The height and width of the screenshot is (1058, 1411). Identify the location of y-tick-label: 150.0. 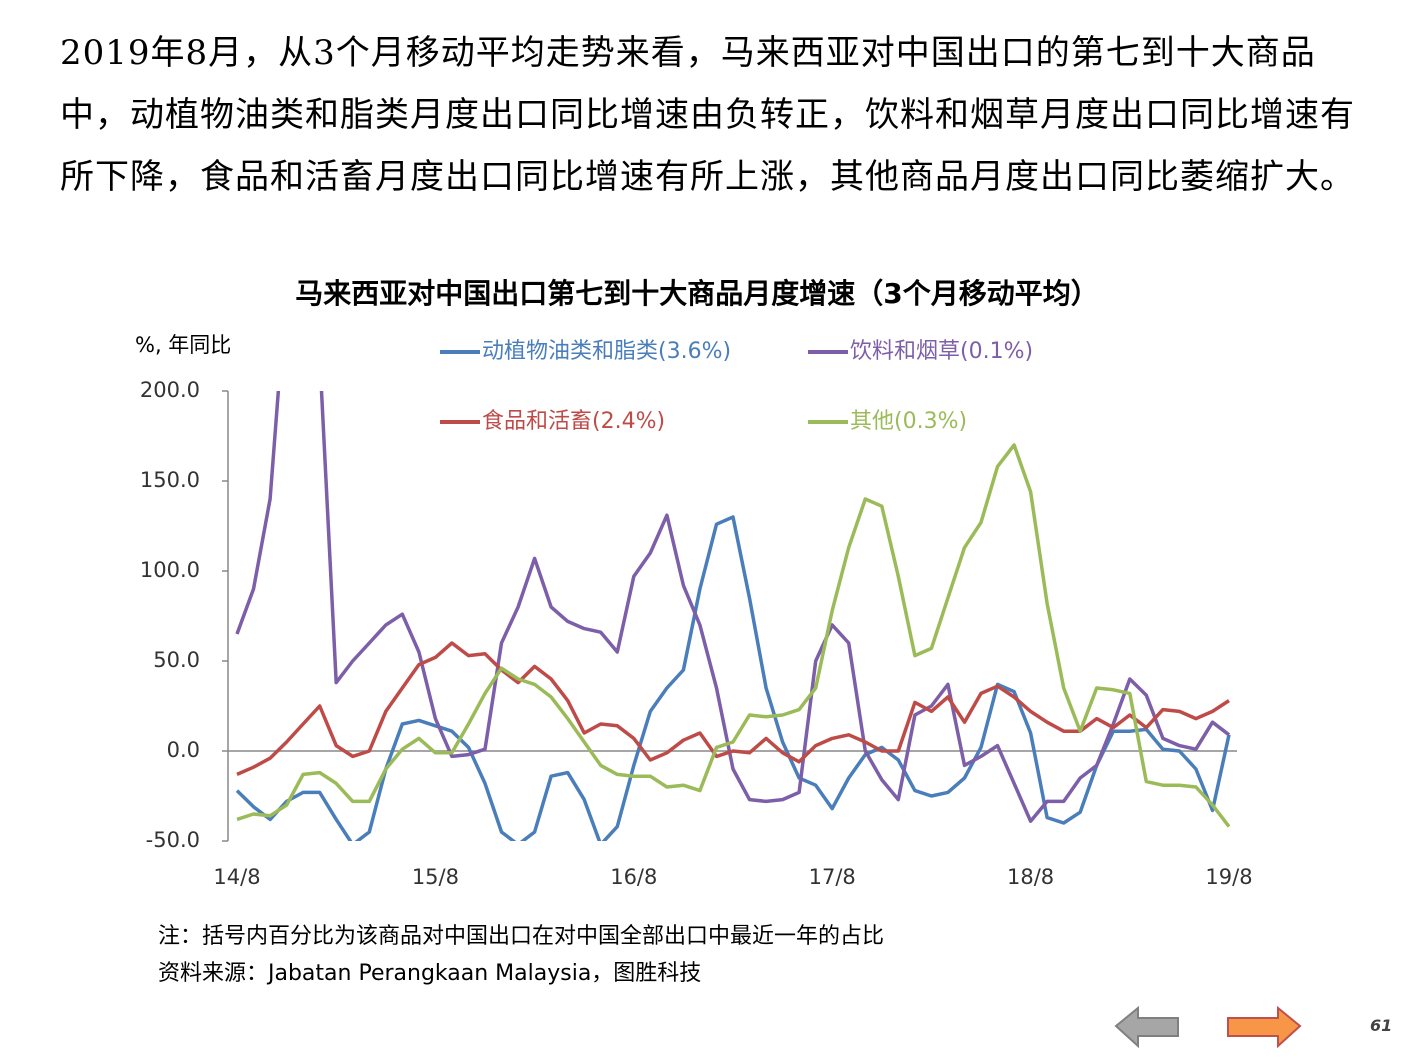
(170, 480).